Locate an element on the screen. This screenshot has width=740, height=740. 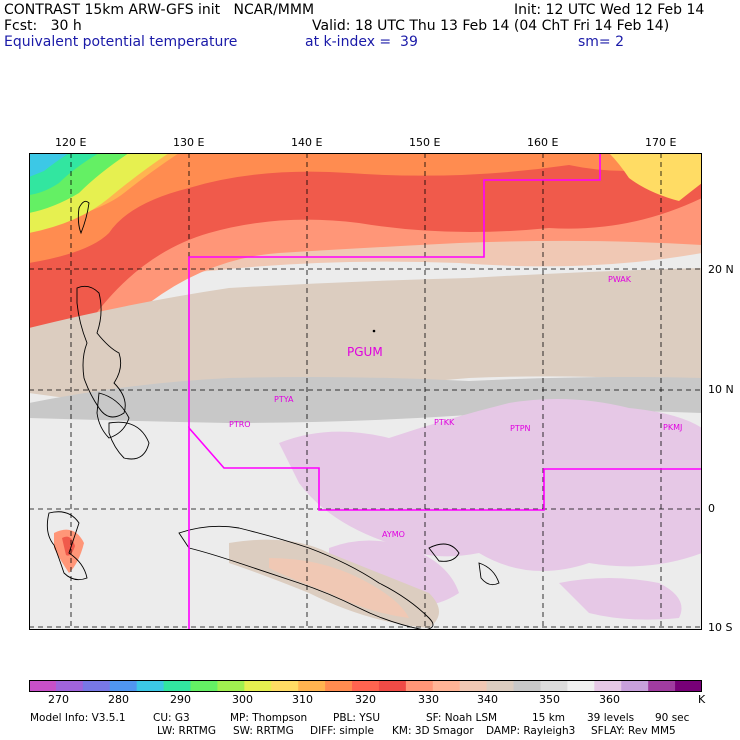
init-time: Init: 12 UTC Wed 12 Feb 14 is located at coordinates (609, 10).